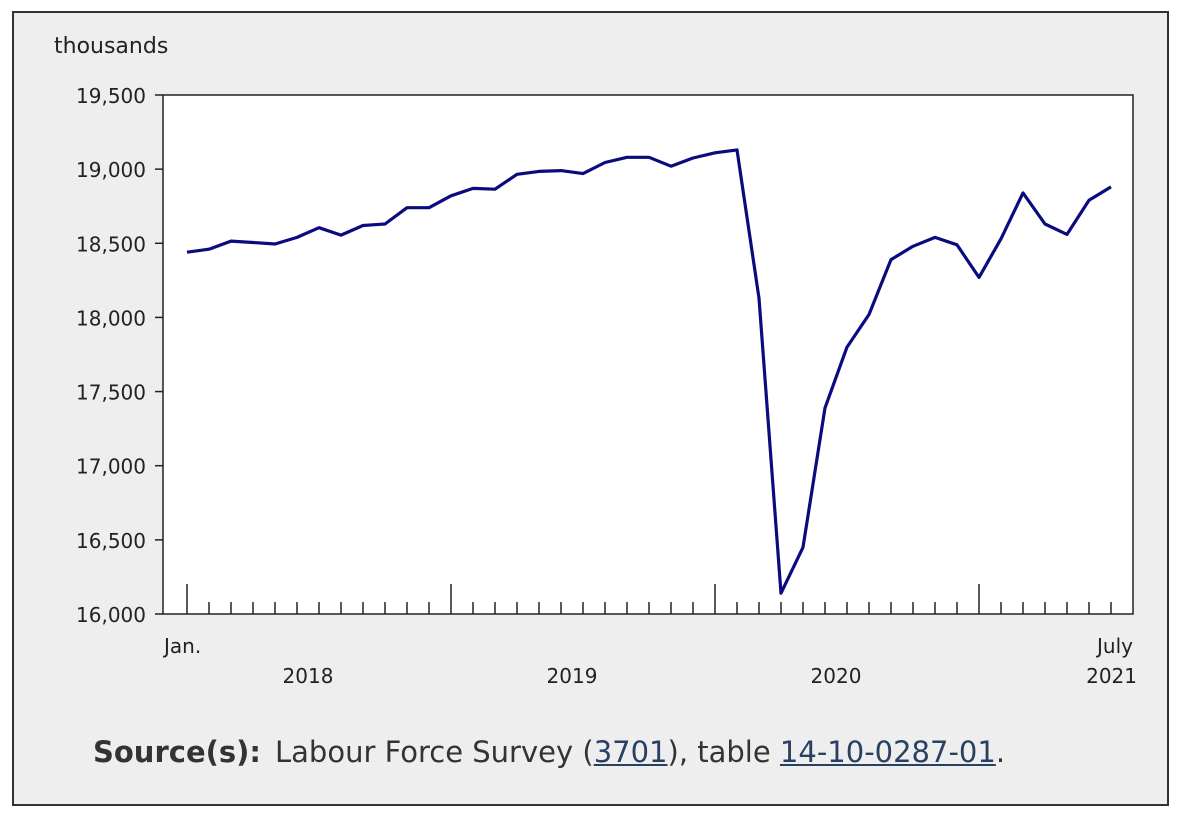 The height and width of the screenshot is (816, 1182). Describe the element at coordinates (836, 676) in the screenshot. I see `x-year-label: 2020` at that location.